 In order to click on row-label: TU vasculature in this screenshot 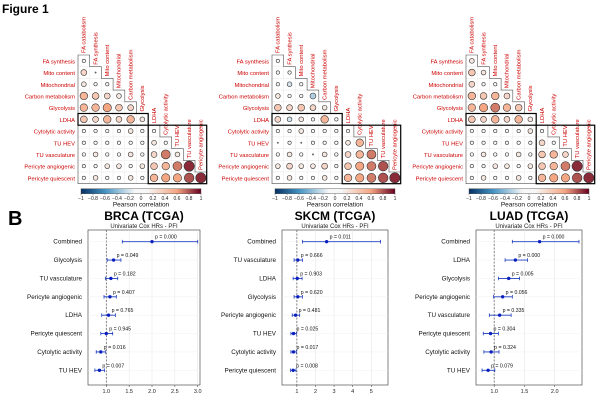, I will do `click(443, 156)`.